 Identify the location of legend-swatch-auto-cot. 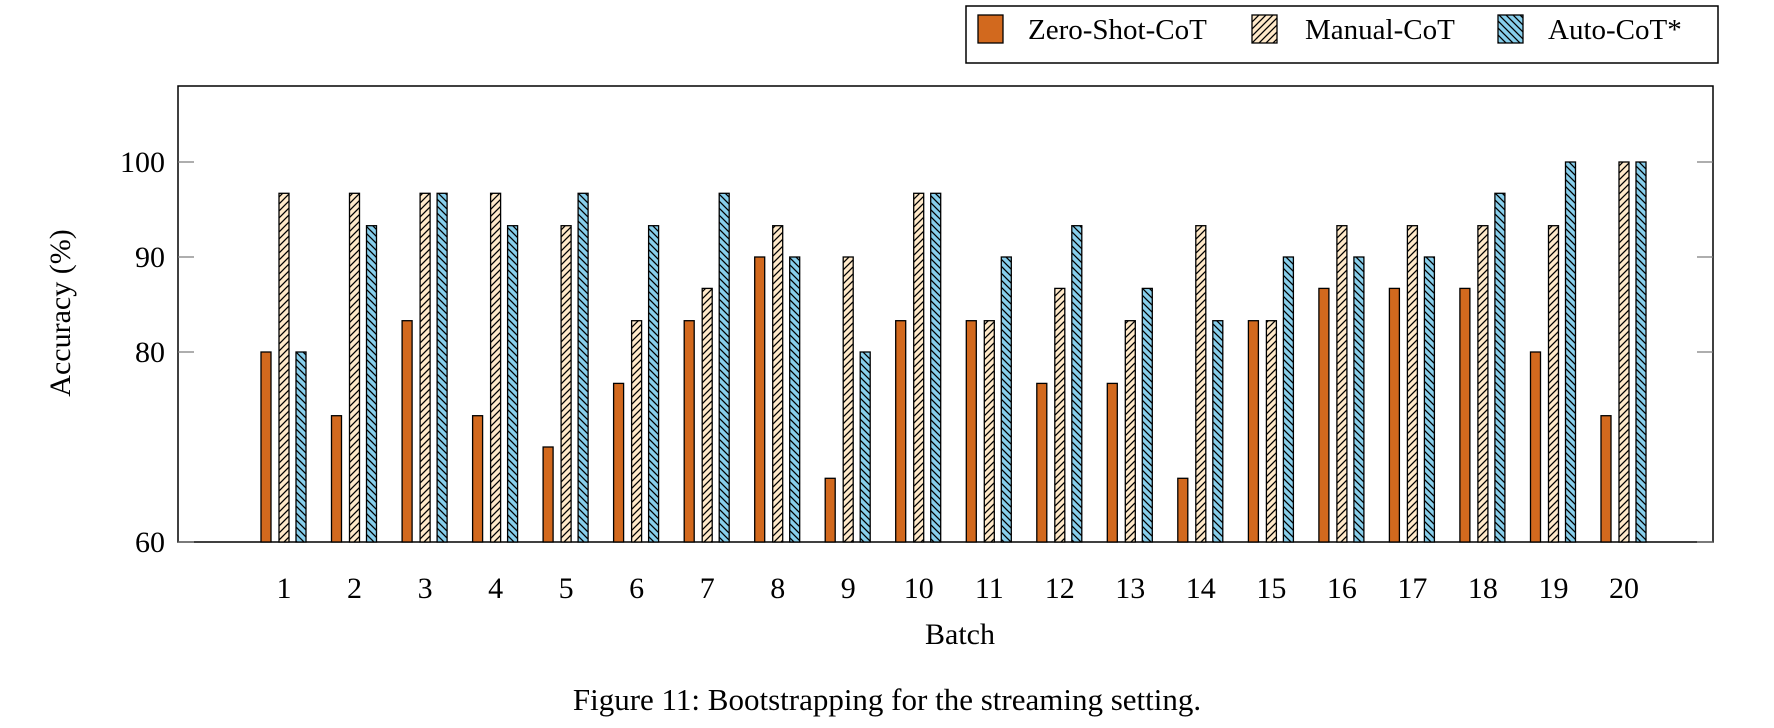
(1510, 29).